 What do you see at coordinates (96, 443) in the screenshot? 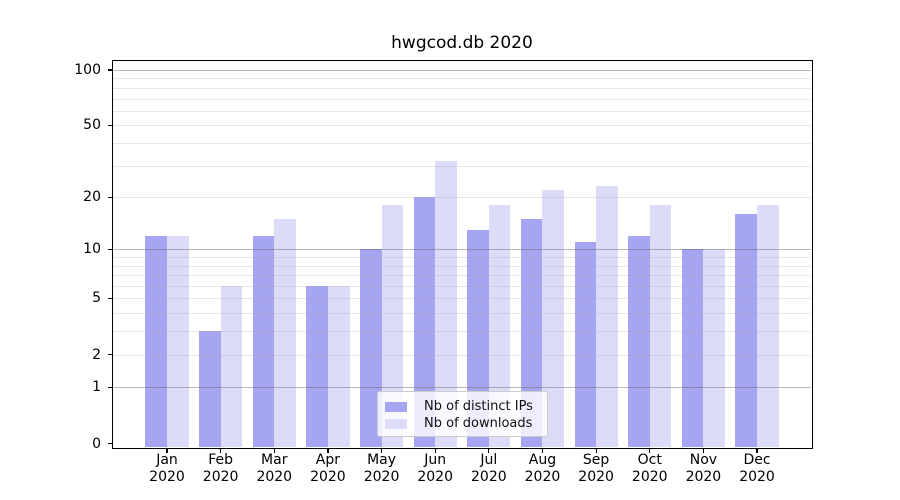
I see `y-tick-label: 0` at bounding box center [96, 443].